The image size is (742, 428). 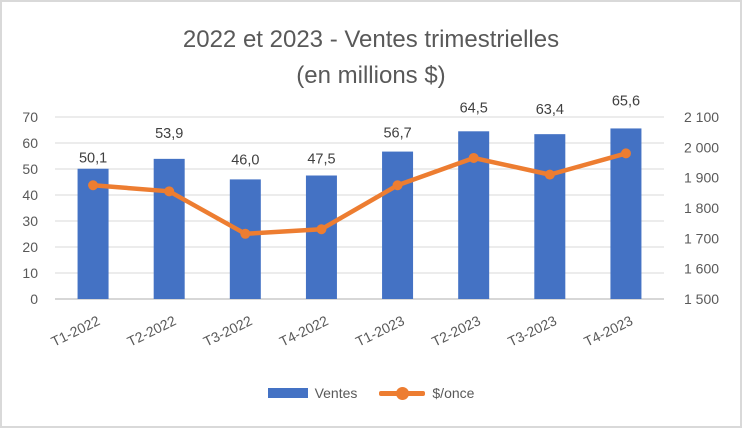 I want to click on x-axis-category-label: T2-2022, so click(x=152, y=330).